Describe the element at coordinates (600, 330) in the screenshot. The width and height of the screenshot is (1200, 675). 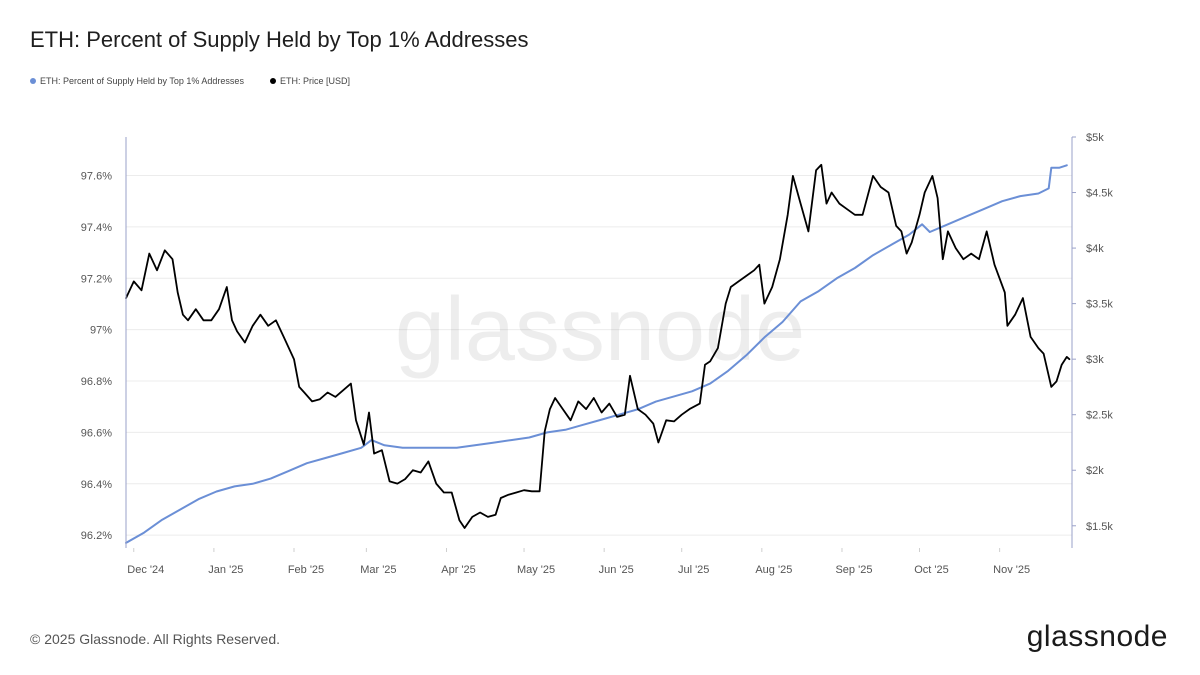
I see `watermark-text: glassnode` at that location.